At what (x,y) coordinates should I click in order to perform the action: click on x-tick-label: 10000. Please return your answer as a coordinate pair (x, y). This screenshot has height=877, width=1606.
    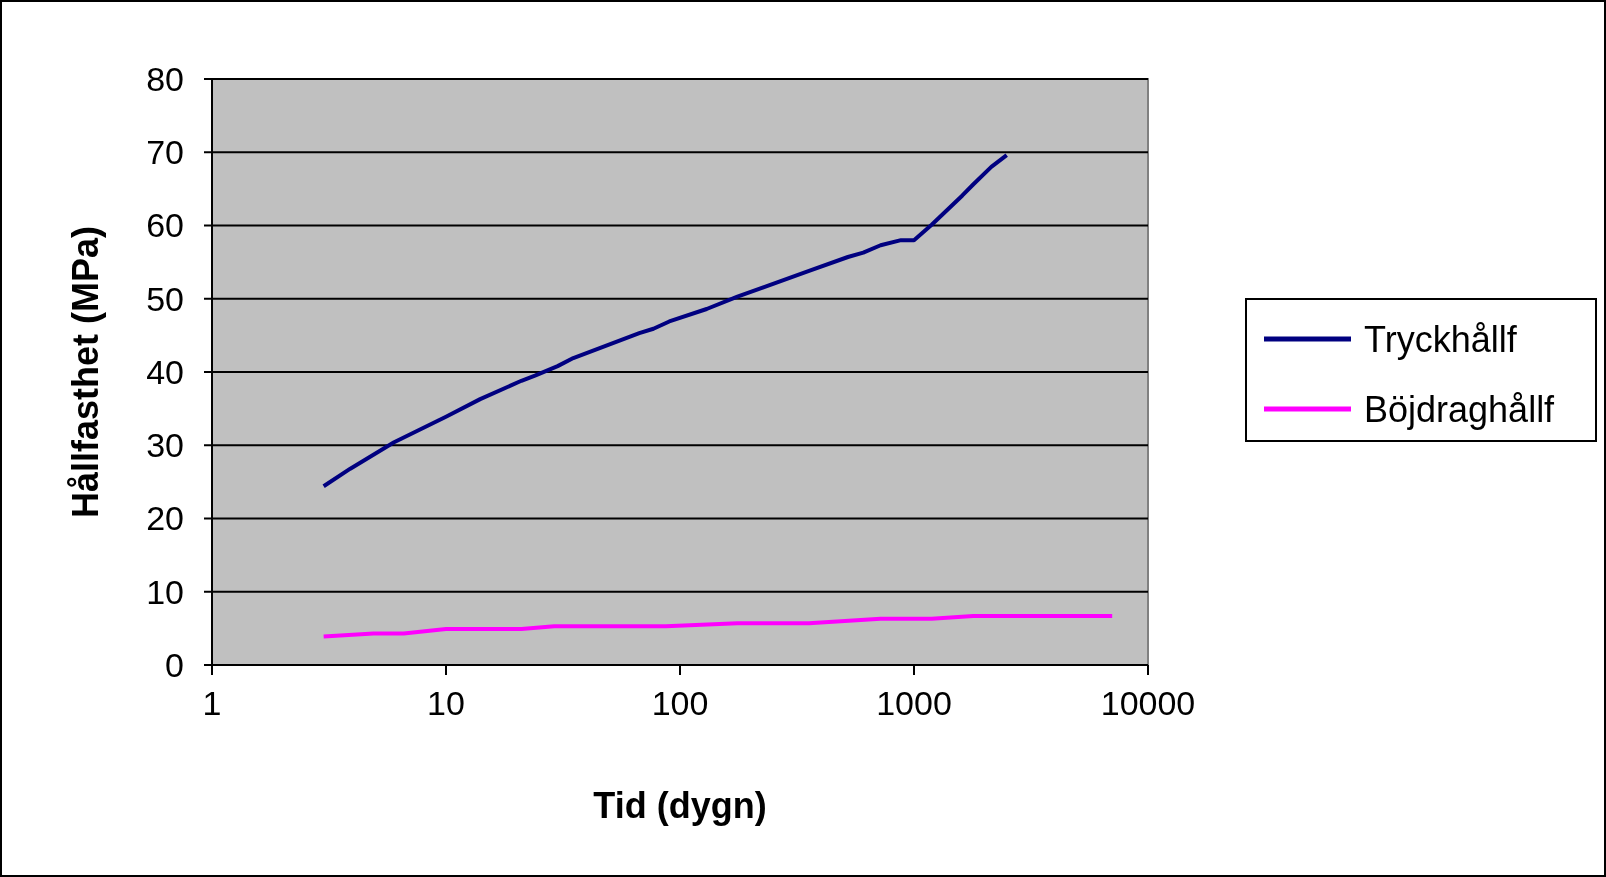
    Looking at the image, I should click on (1148, 703).